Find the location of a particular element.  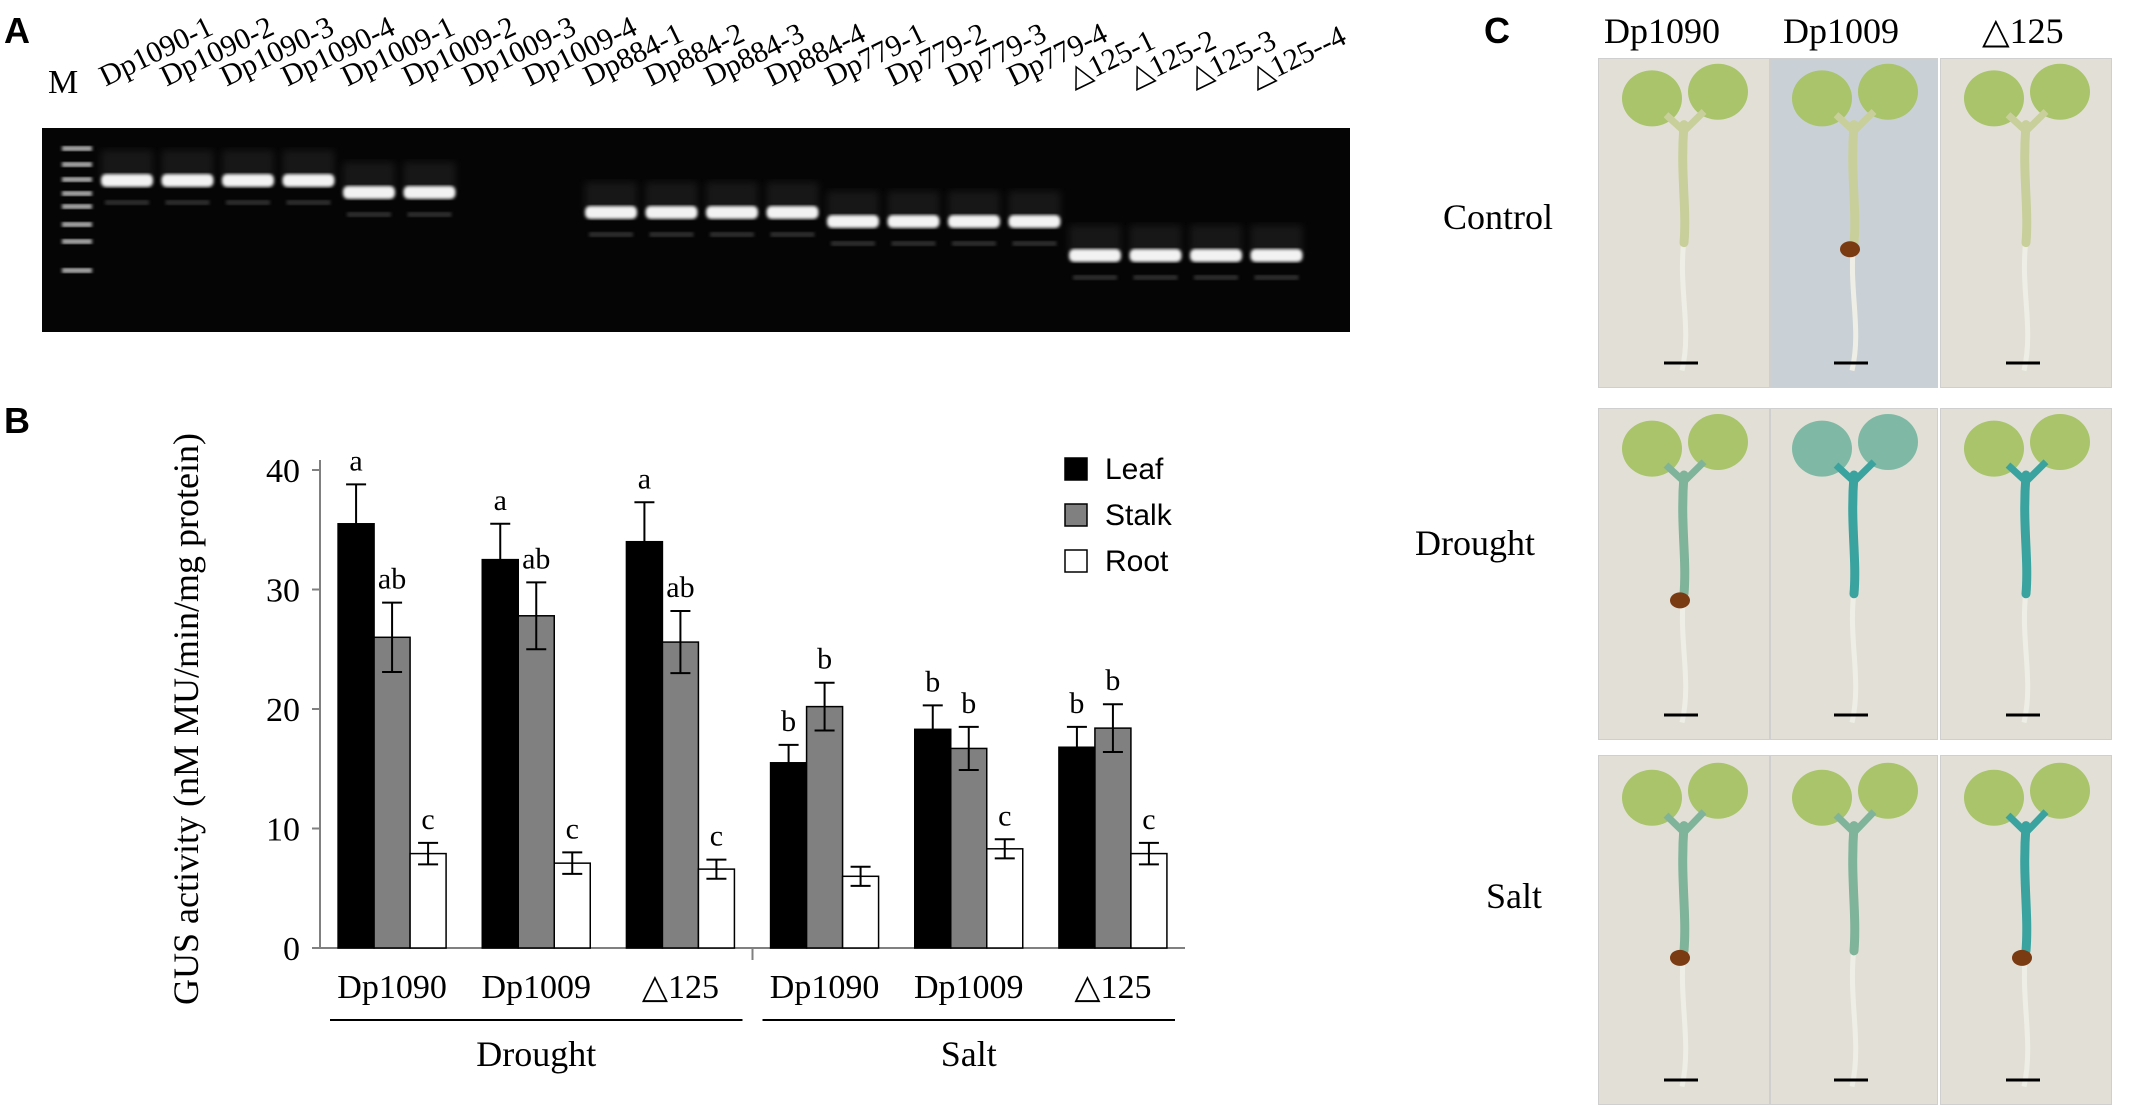

y-tick-label: 40 is located at coordinates (283, 471).